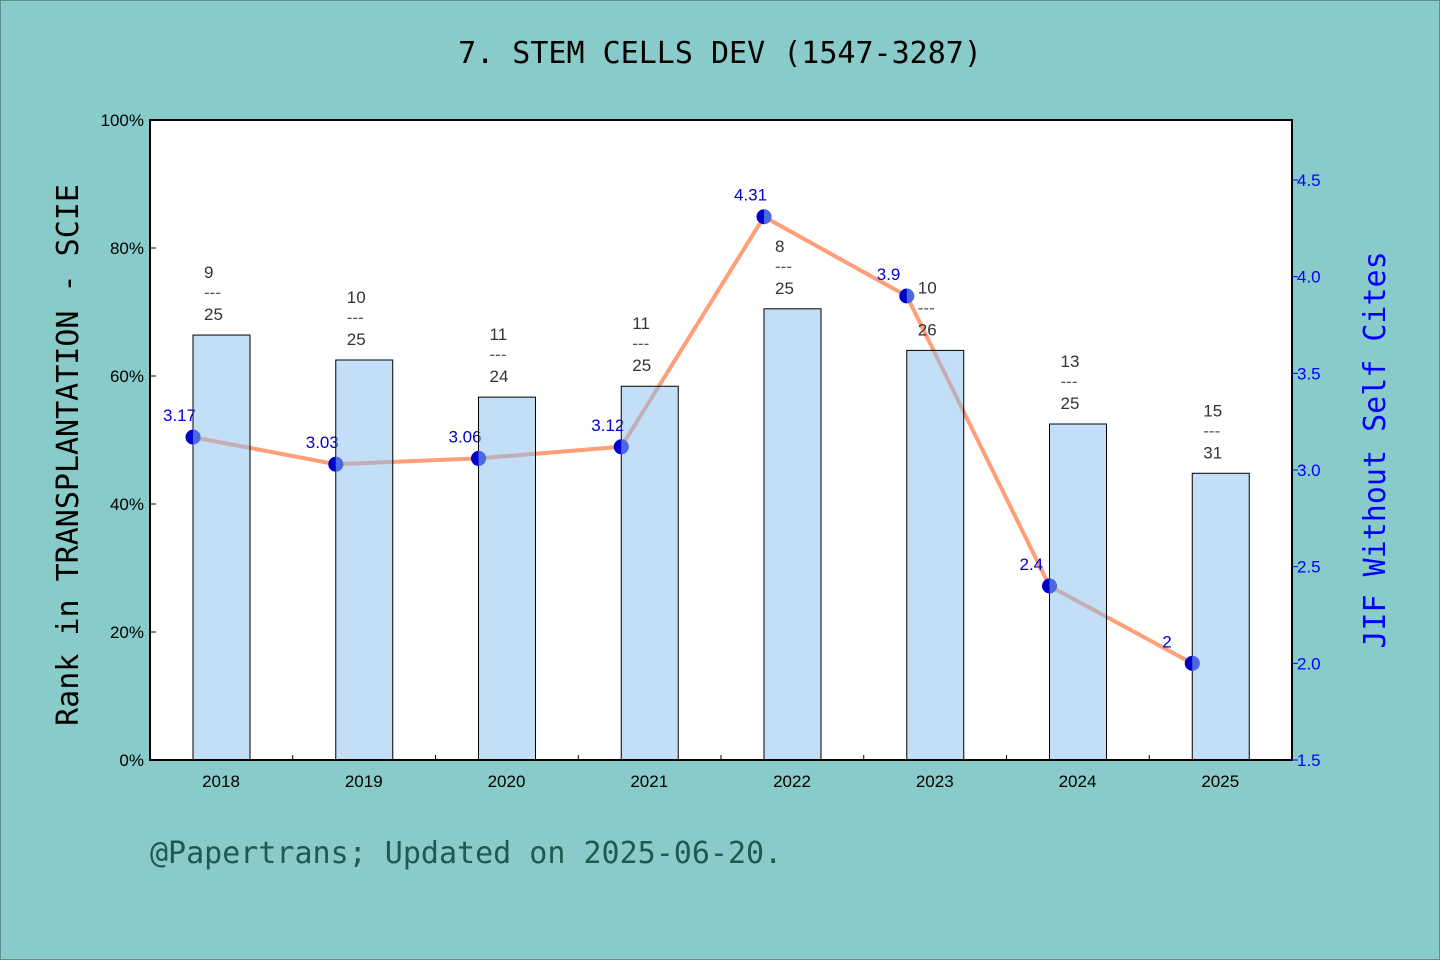  I want to click on y2-axis-label: JIF Without Self Cites, so click(1375, 449).